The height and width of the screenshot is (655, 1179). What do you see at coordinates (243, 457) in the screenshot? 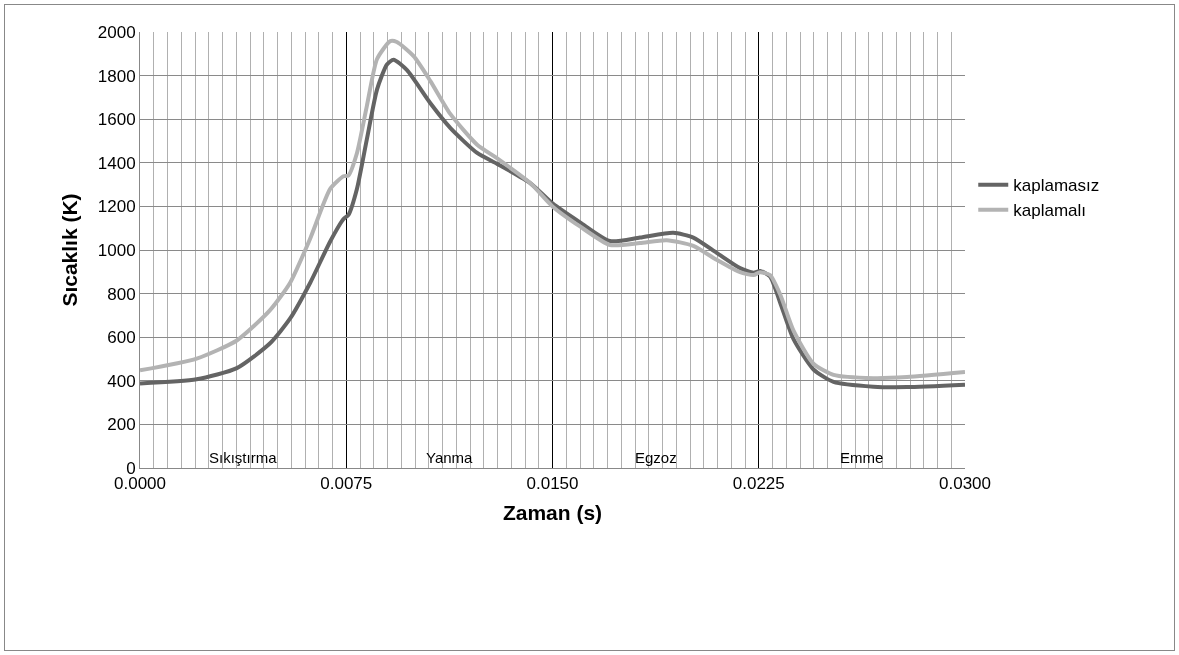
I see `annotation: Sıkıştırma` at bounding box center [243, 457].